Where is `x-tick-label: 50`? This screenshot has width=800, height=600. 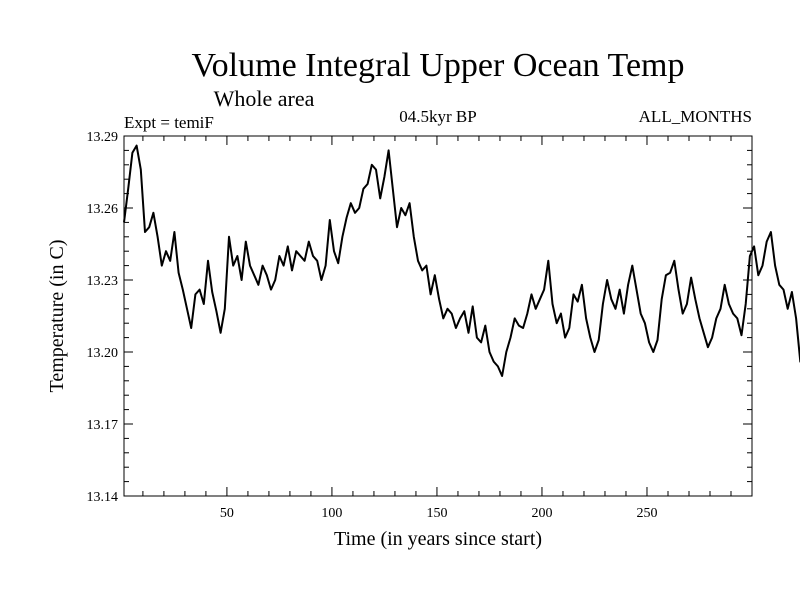 x-tick-label: 50 is located at coordinates (227, 513).